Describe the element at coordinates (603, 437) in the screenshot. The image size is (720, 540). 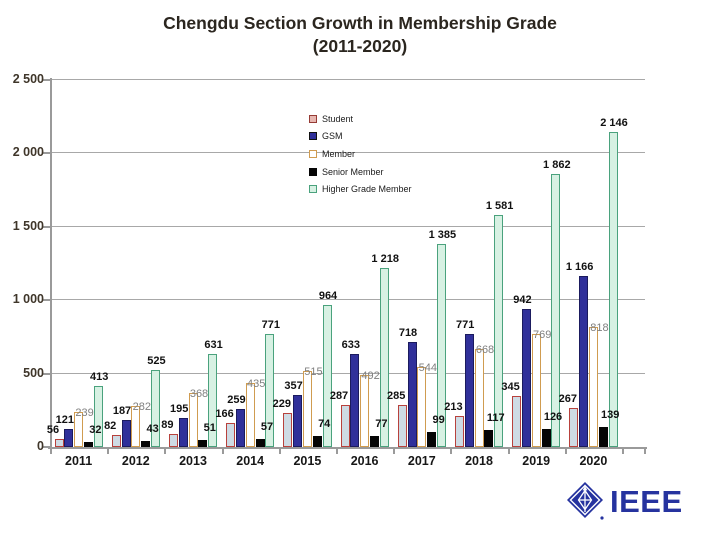
I see `bar-senior-member-2020` at that location.